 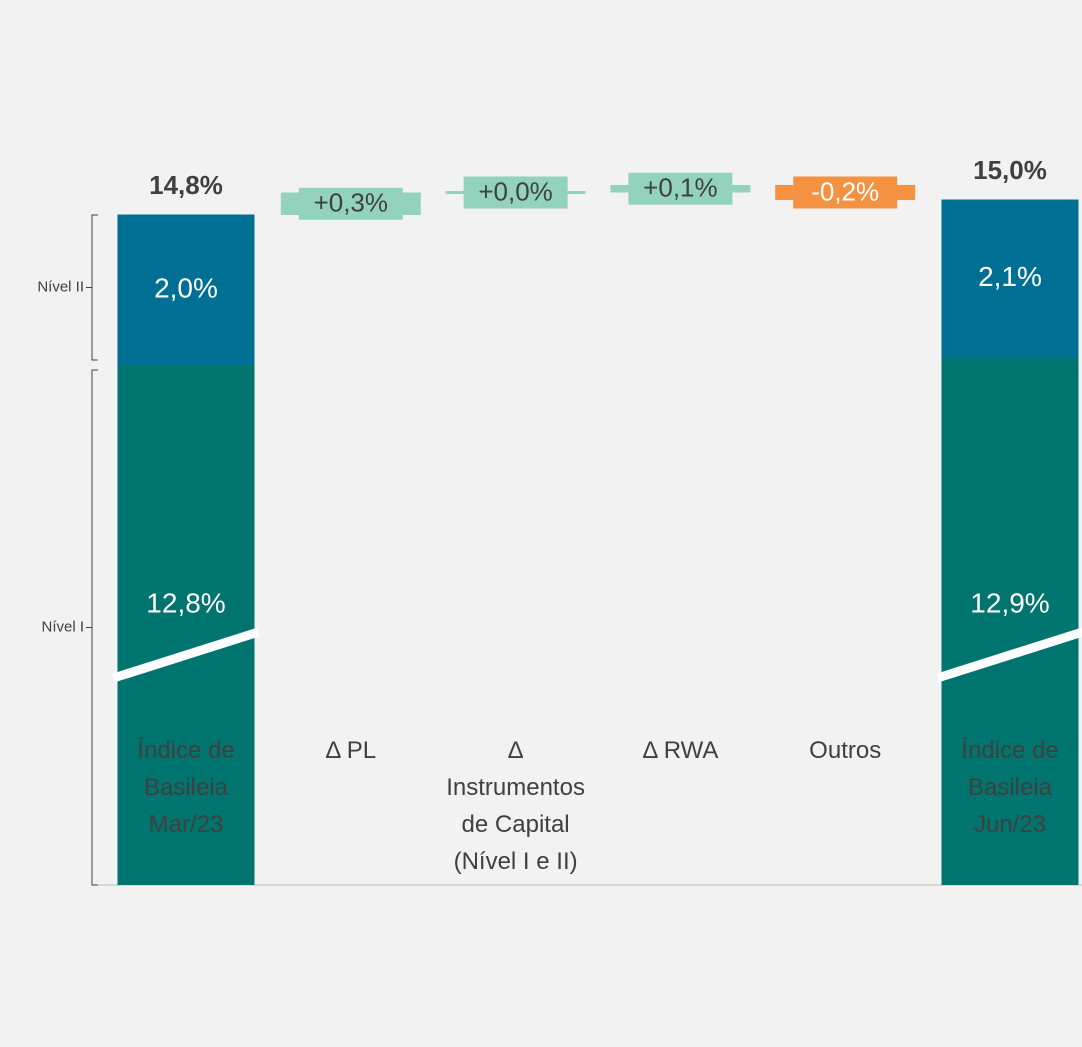 I want to click on segment-label: 12,8%, so click(x=185, y=602).